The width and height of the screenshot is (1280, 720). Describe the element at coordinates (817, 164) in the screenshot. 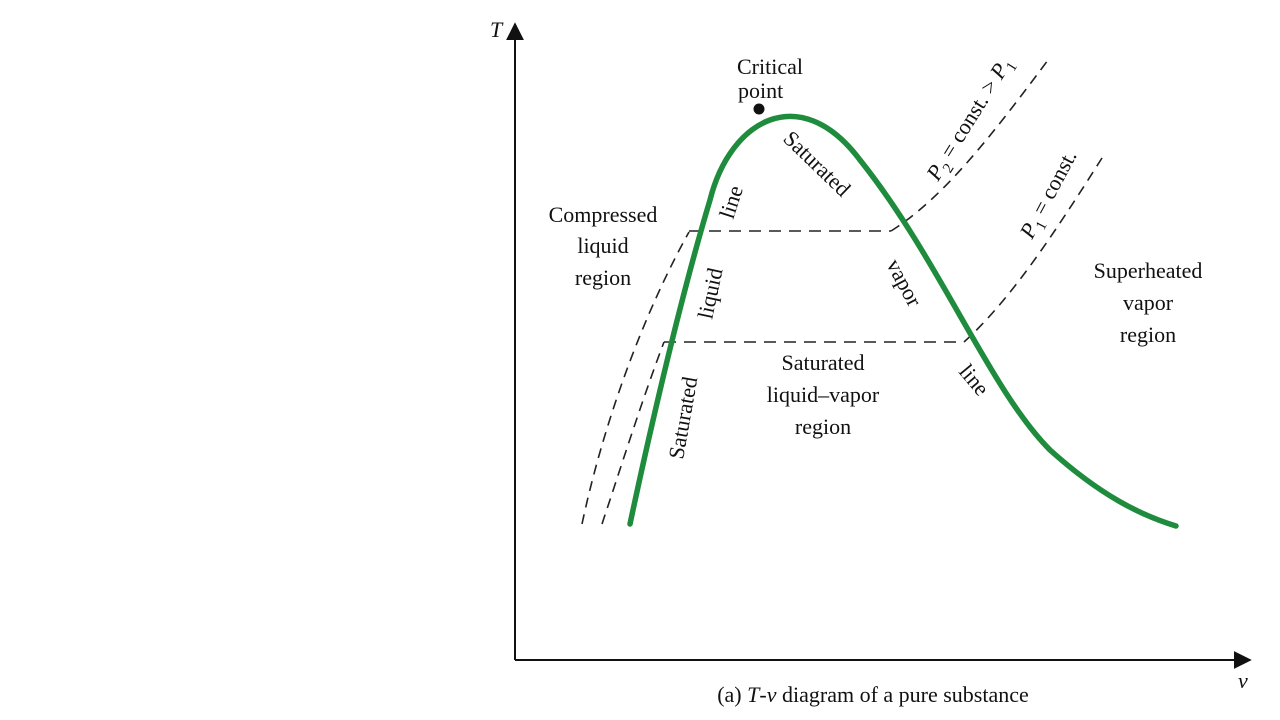

I see `sat-vapor-label-saturated: Saturated` at that location.